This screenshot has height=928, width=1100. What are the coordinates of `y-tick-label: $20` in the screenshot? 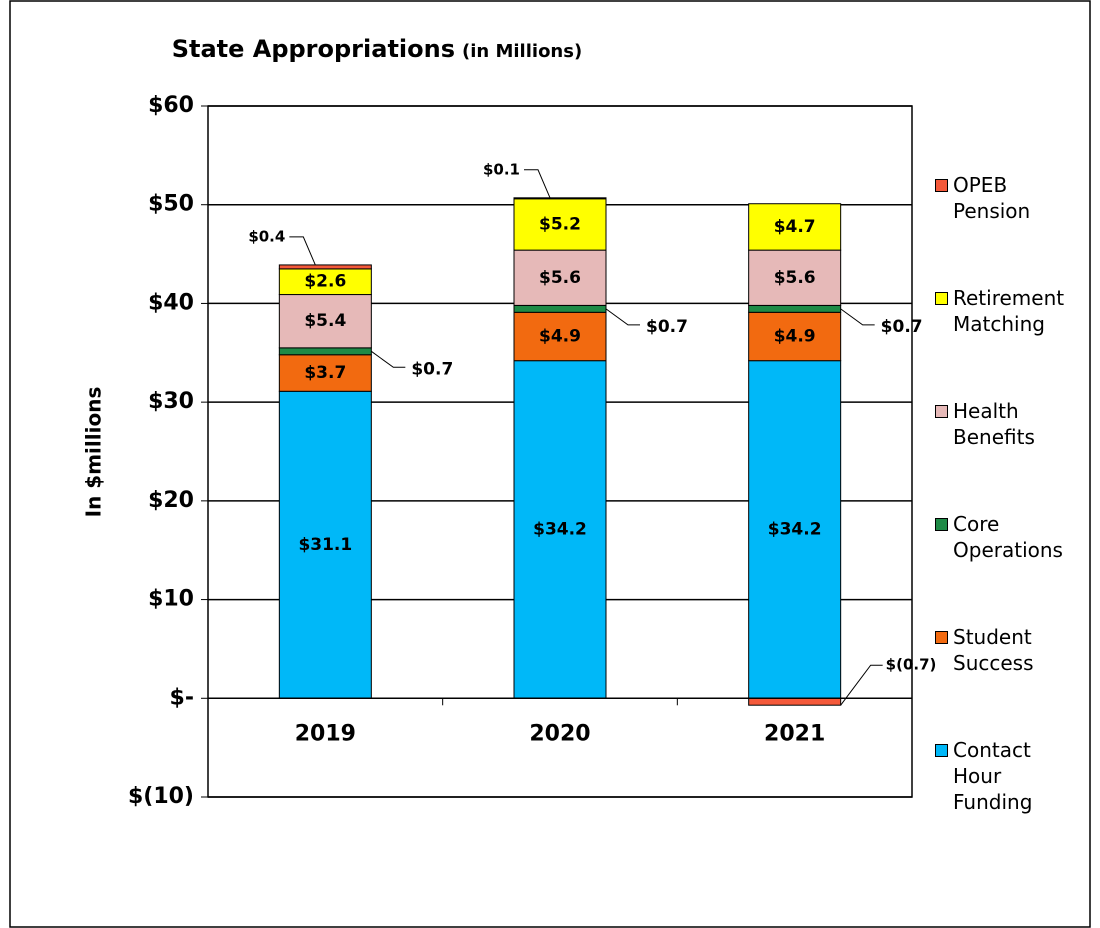 It's located at (171, 500).